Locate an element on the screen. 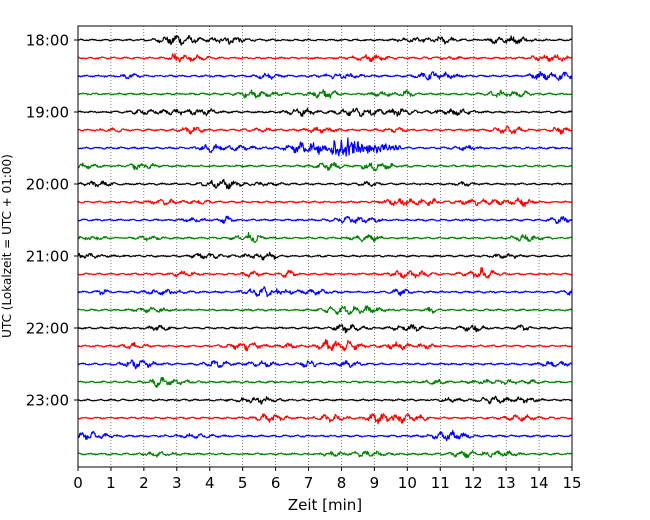  x-axis-ticks: 0 1 2 3 4 5 6 7 8 9 10 11 12 13 14 15 is located at coordinates (327, 479).